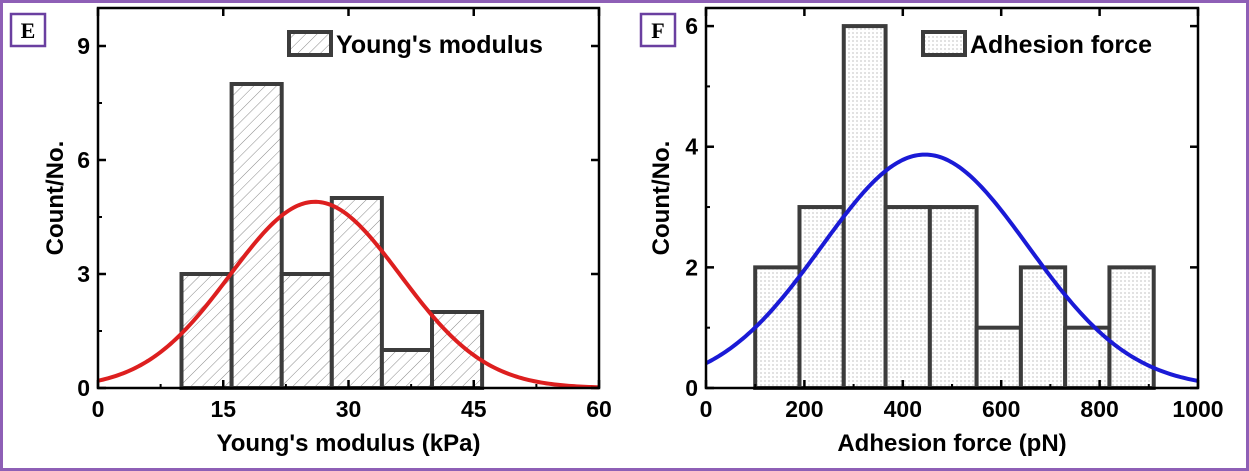 This screenshot has width=1249, height=471. I want to click on x-tick-label: 600, so click(1001, 409).